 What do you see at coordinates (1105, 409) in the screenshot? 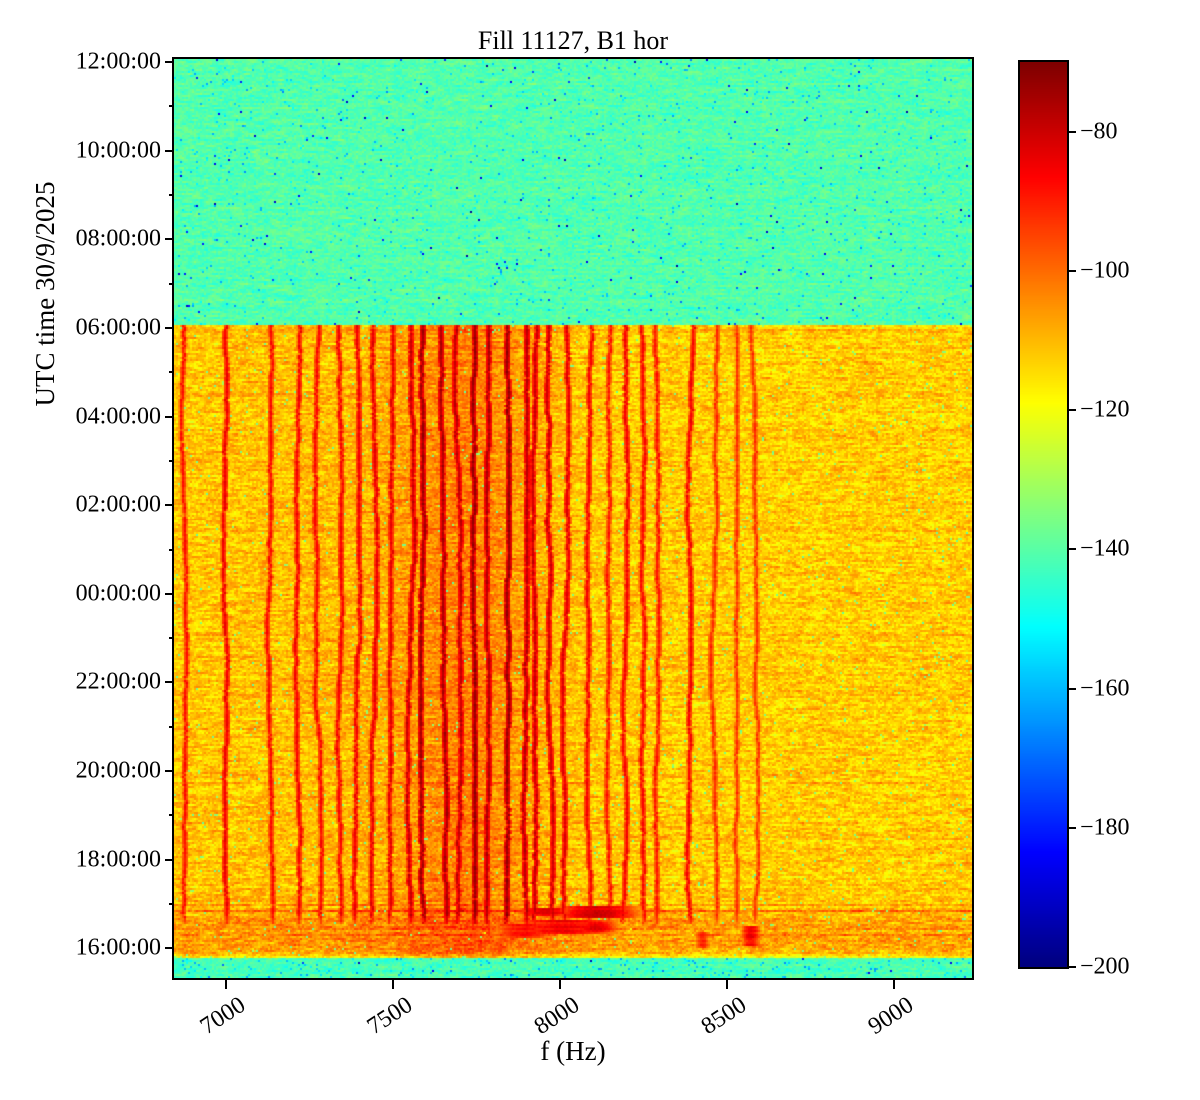
I see `colorbar-tick-label--120: −120` at bounding box center [1105, 409].